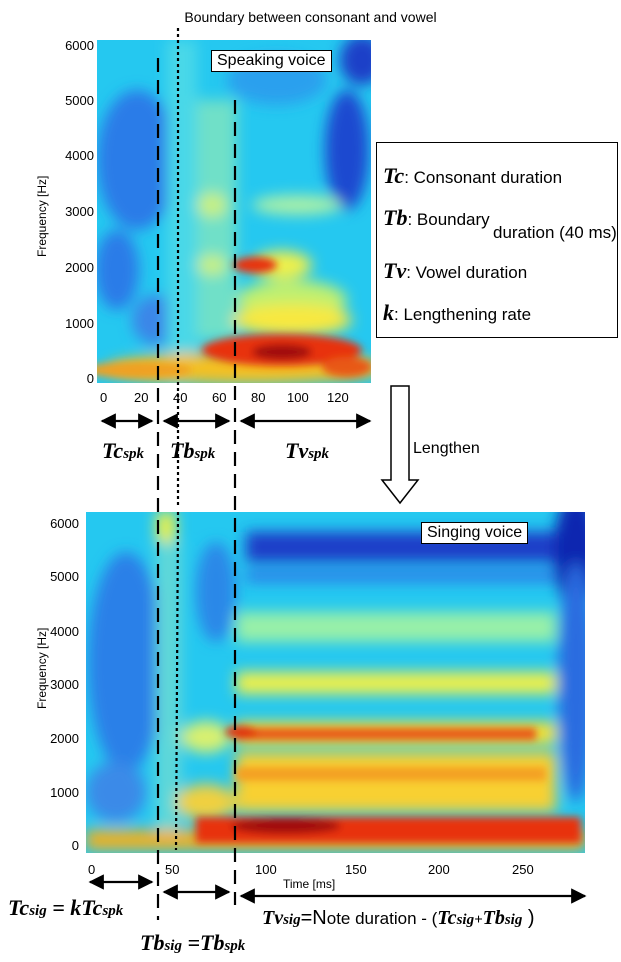 The image size is (621, 962). I want to click on tc-sig-eq: = kTc, so click(74, 907).